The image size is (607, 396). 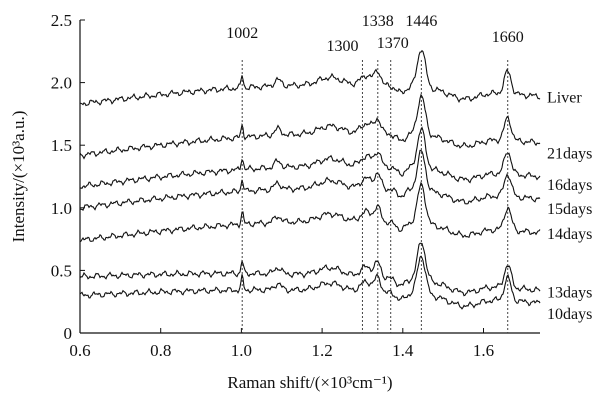 I want to click on series-line-13days, so click(x=310, y=269).